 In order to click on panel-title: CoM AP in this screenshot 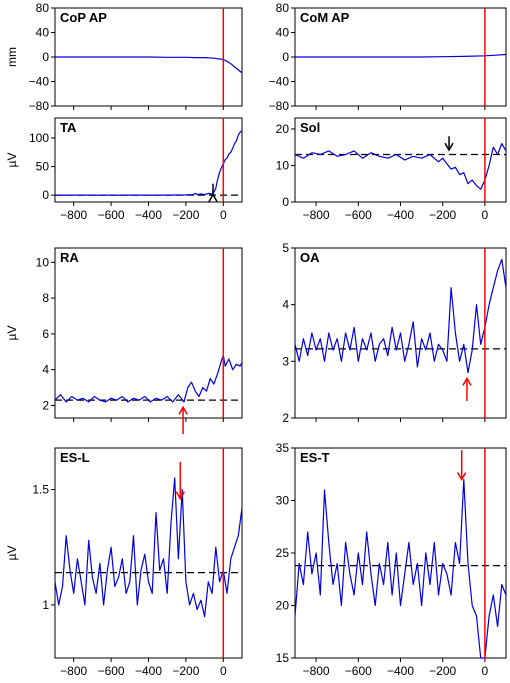, I will do `click(325, 17)`.